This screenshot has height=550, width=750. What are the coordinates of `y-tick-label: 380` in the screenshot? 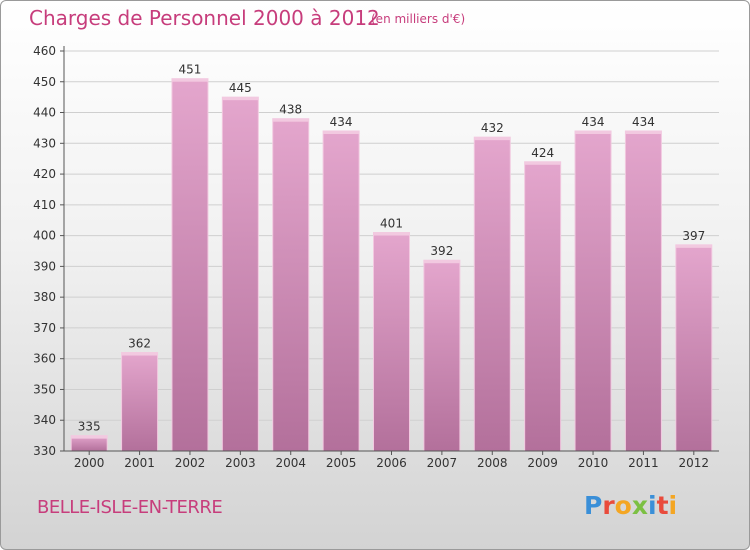 It's located at (44, 297).